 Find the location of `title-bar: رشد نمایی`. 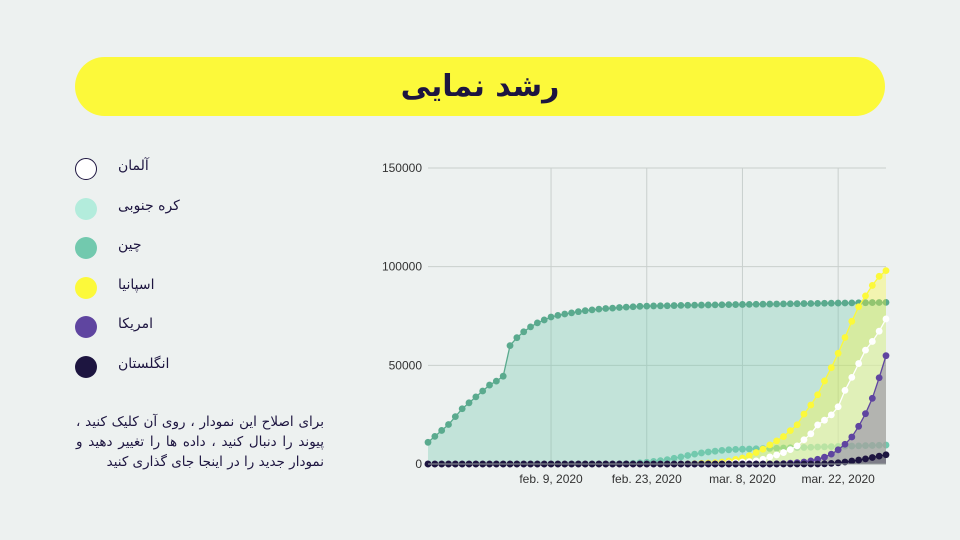

title-bar: رشد نمایی is located at coordinates (480, 86).